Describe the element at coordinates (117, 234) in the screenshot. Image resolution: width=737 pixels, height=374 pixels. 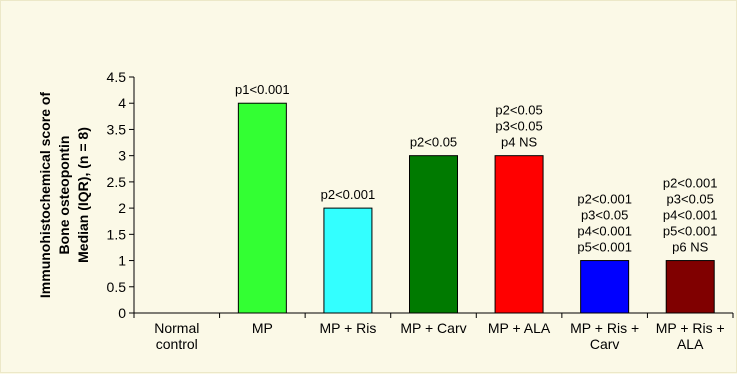
I see `y-tick-label: 1.5` at that location.